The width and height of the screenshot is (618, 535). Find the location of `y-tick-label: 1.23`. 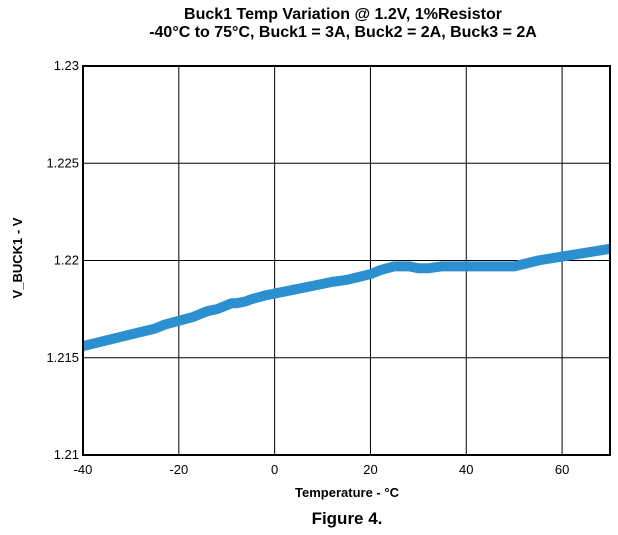

y-tick-label: 1.23 is located at coordinates (66, 65).